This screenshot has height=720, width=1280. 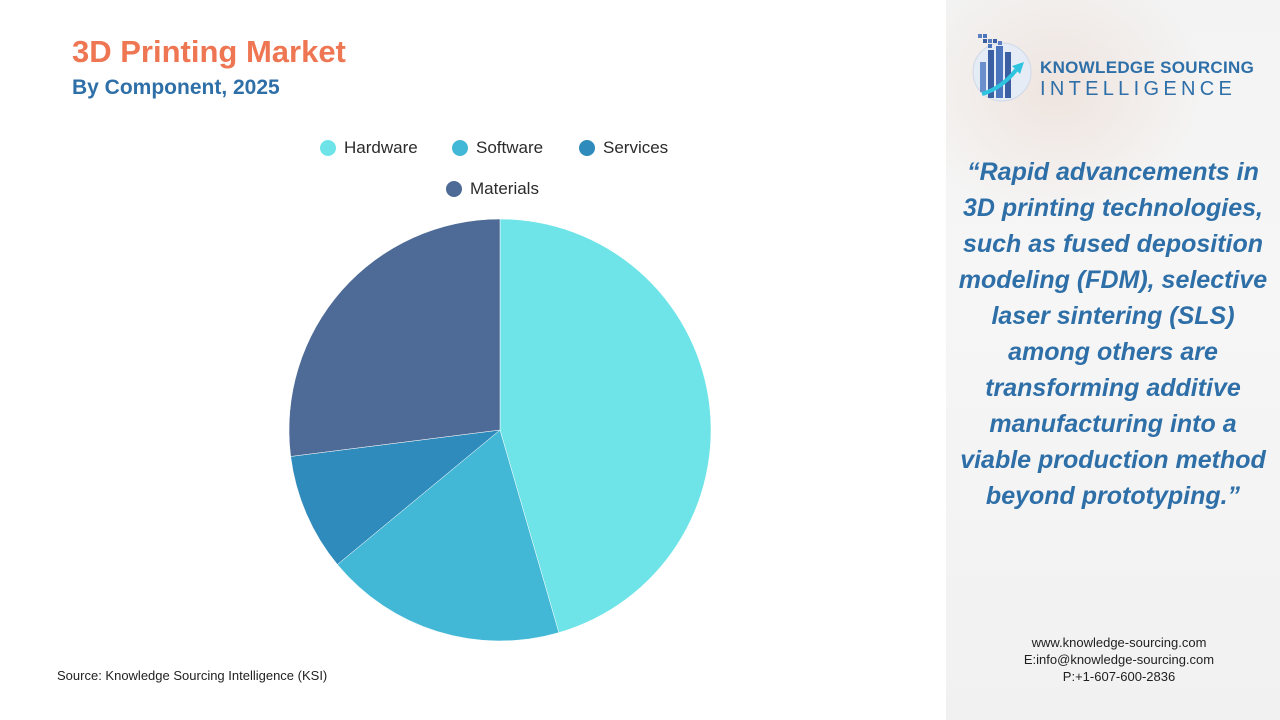 I want to click on legend-item-services: Services, so click(x=623, y=148).